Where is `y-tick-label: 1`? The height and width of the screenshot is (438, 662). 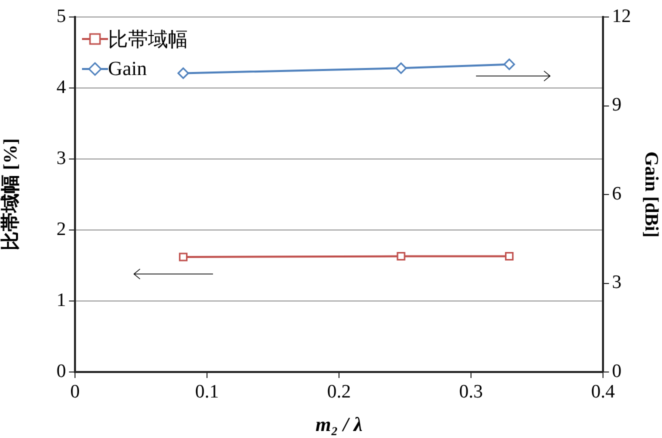
y-tick-label: 1 is located at coordinates (61, 300).